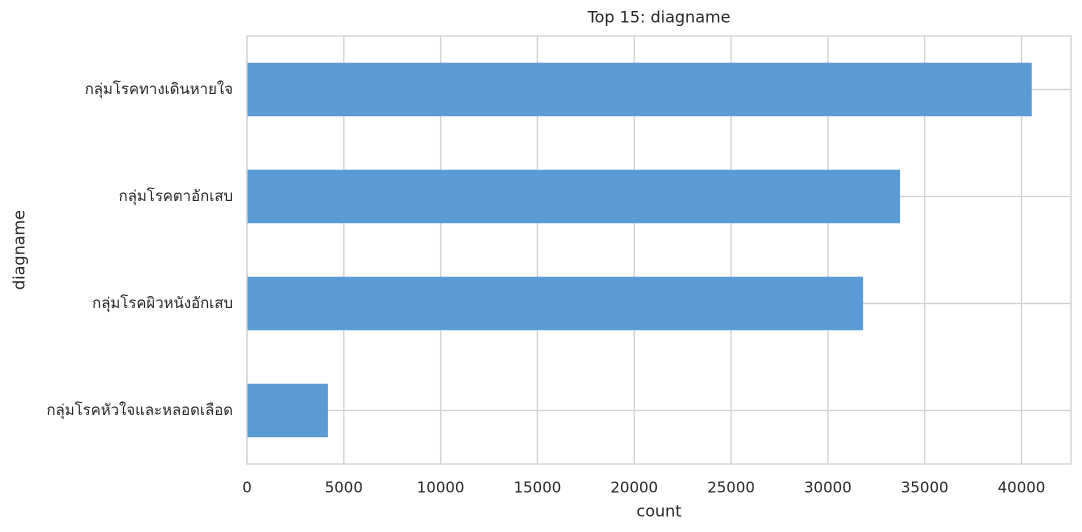 This screenshot has width=1082, height=532. What do you see at coordinates (19, 250) in the screenshot?
I see `y-axis-label: diagname` at bounding box center [19, 250].